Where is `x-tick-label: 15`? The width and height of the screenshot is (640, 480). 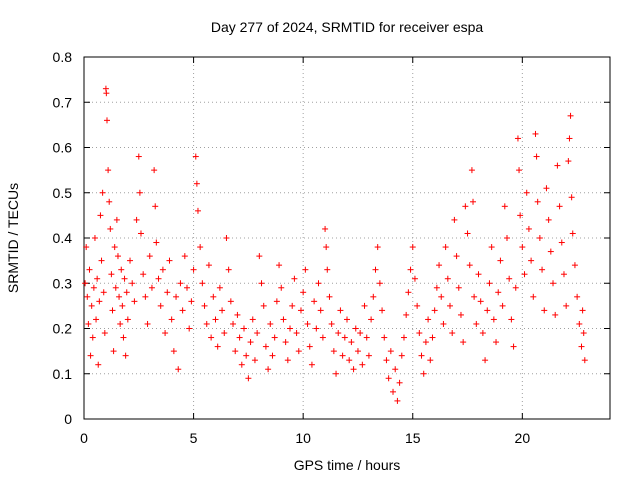
x-tick-label: 15 is located at coordinates (413, 438).